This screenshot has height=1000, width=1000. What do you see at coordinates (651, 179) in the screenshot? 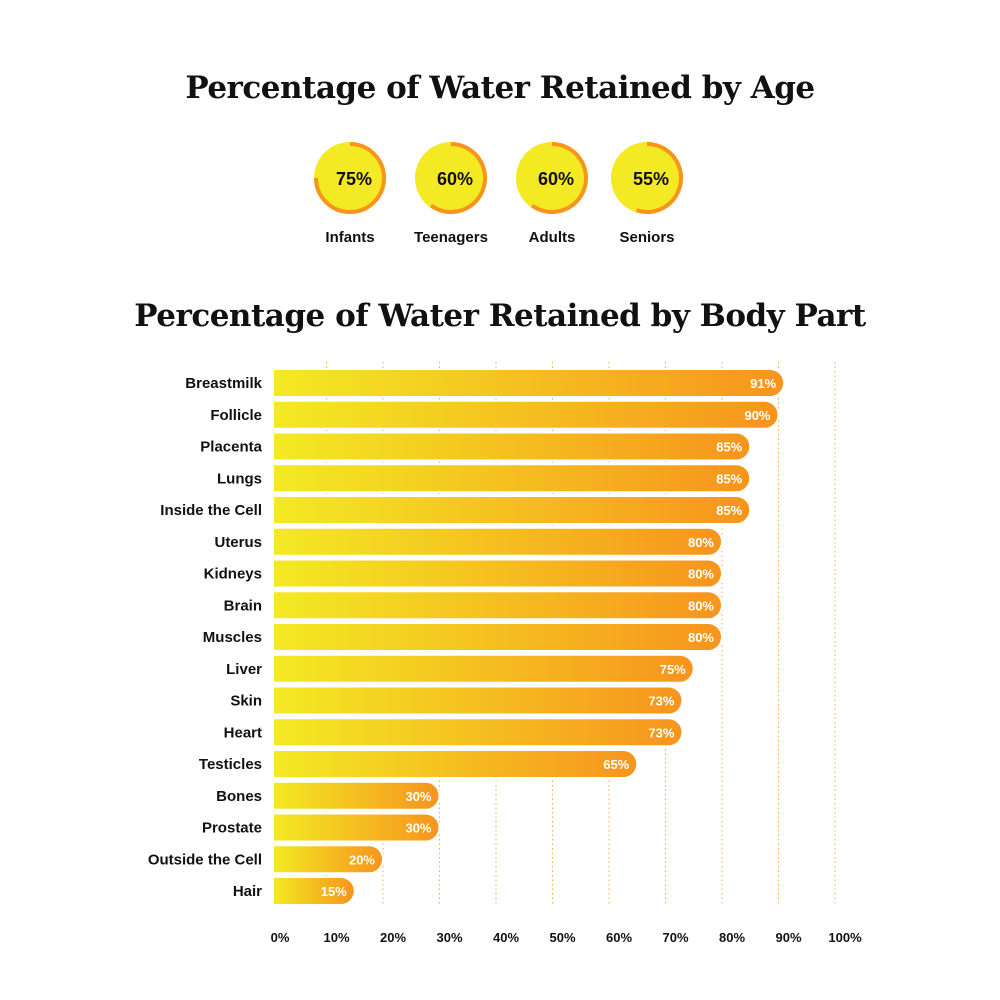
I see `gauge-value-label: 55%` at bounding box center [651, 179].